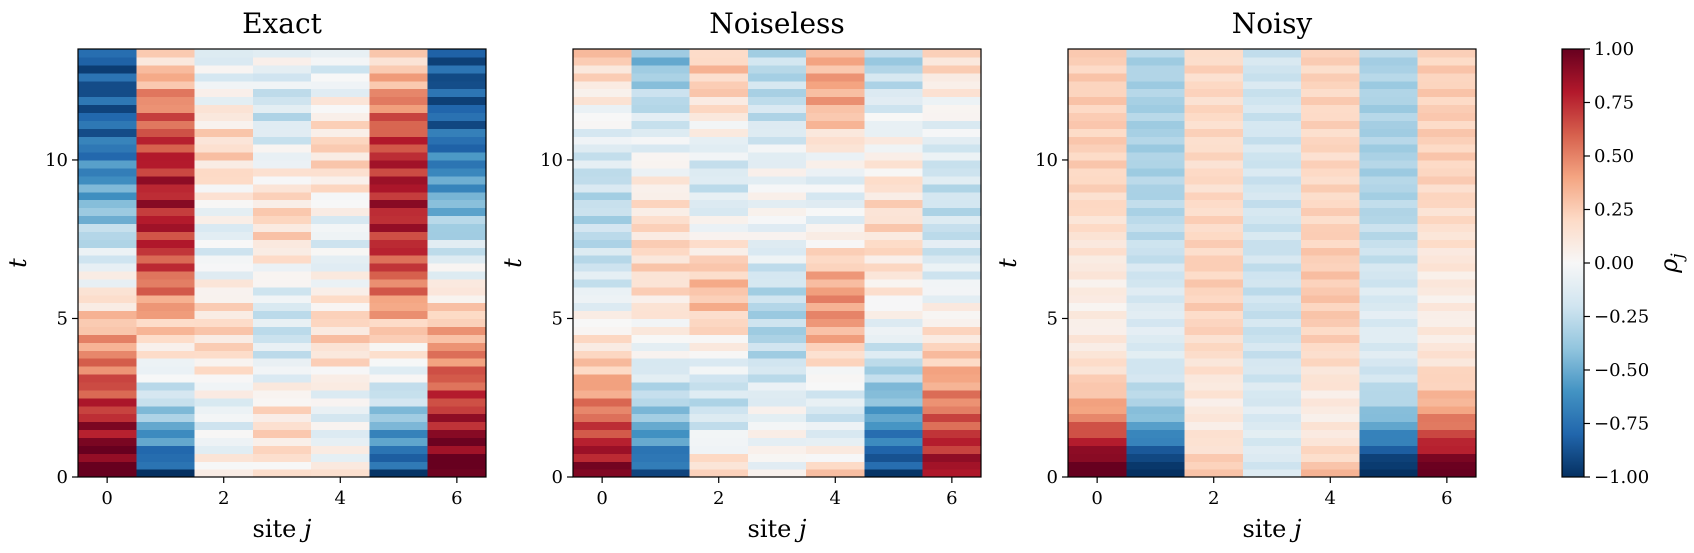 Image resolution: width=1694 pixels, height=553 pixels. What do you see at coordinates (1621, 317) in the screenshot?
I see `colorbar-tick-label: −0.25` at bounding box center [1621, 317].